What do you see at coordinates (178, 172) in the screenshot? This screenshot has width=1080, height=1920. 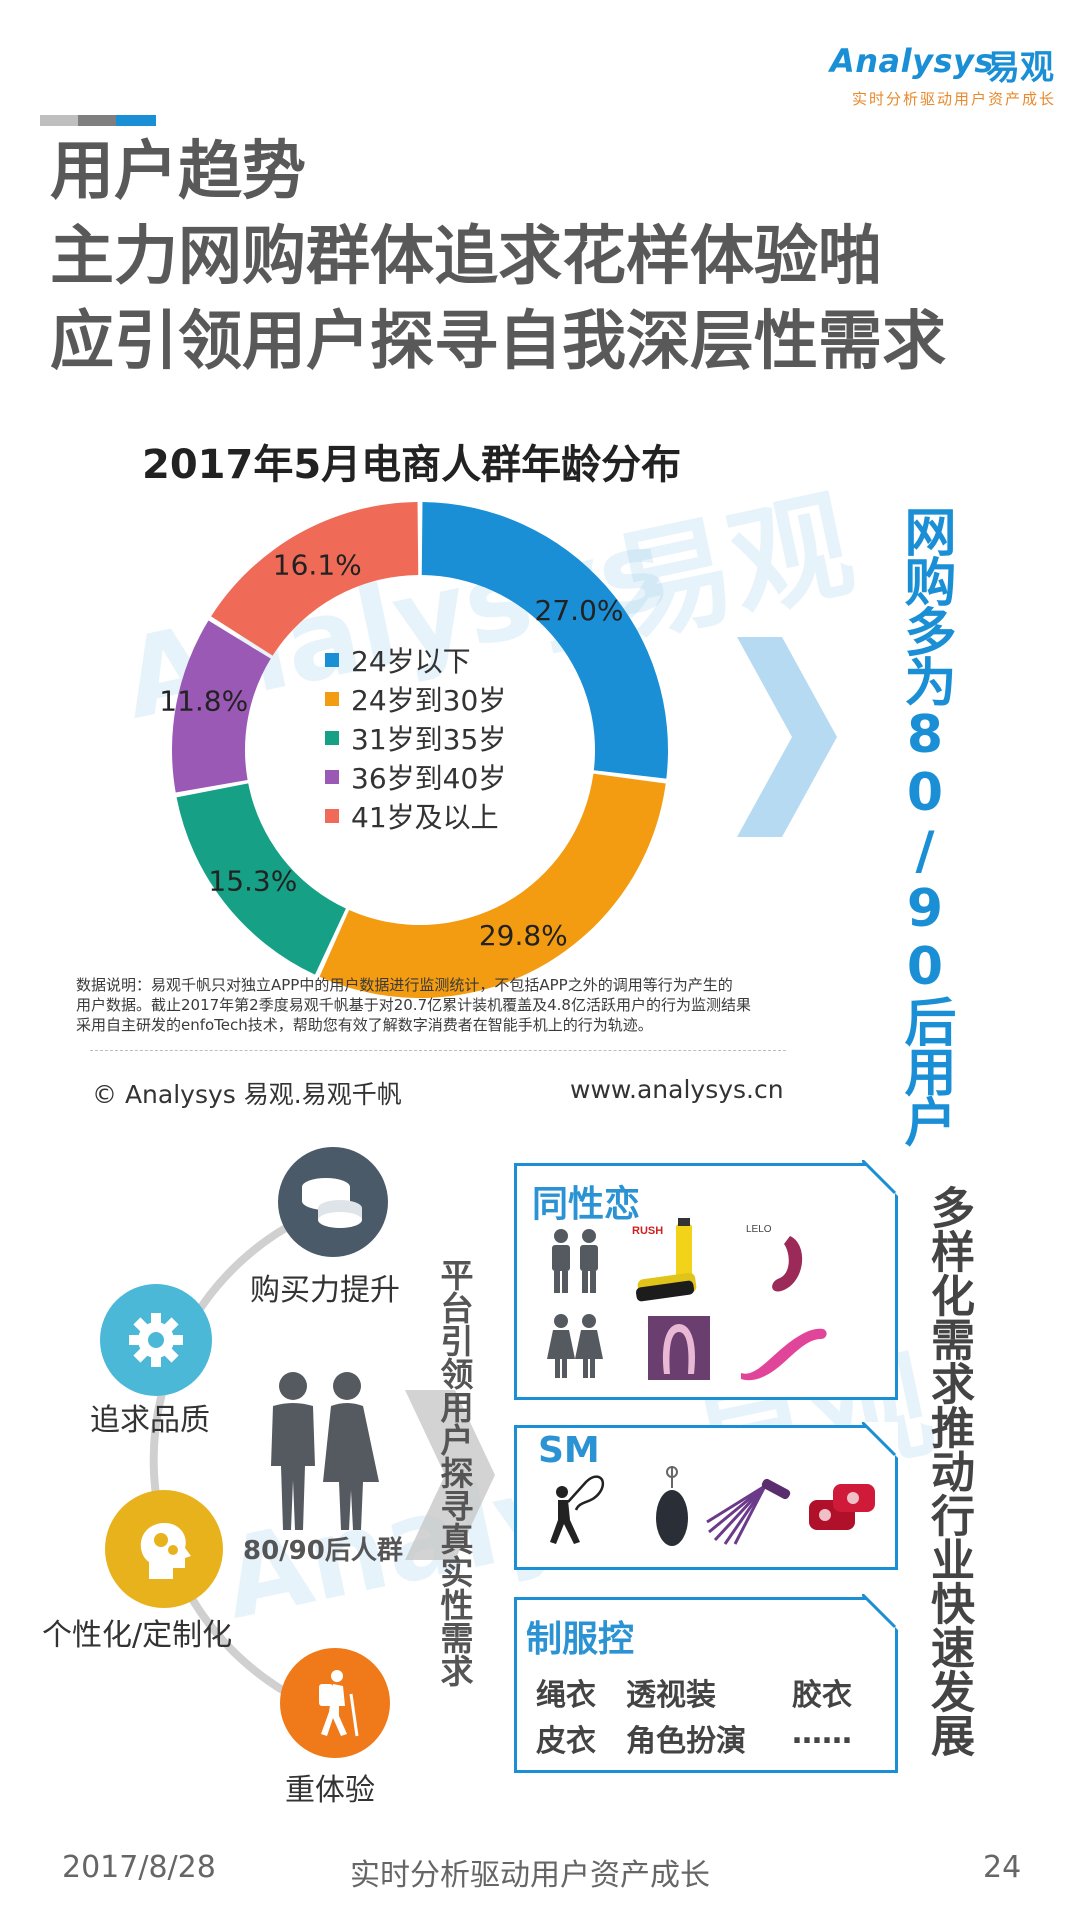 I see `page-title-line-1: 用户趋势` at bounding box center [178, 172].